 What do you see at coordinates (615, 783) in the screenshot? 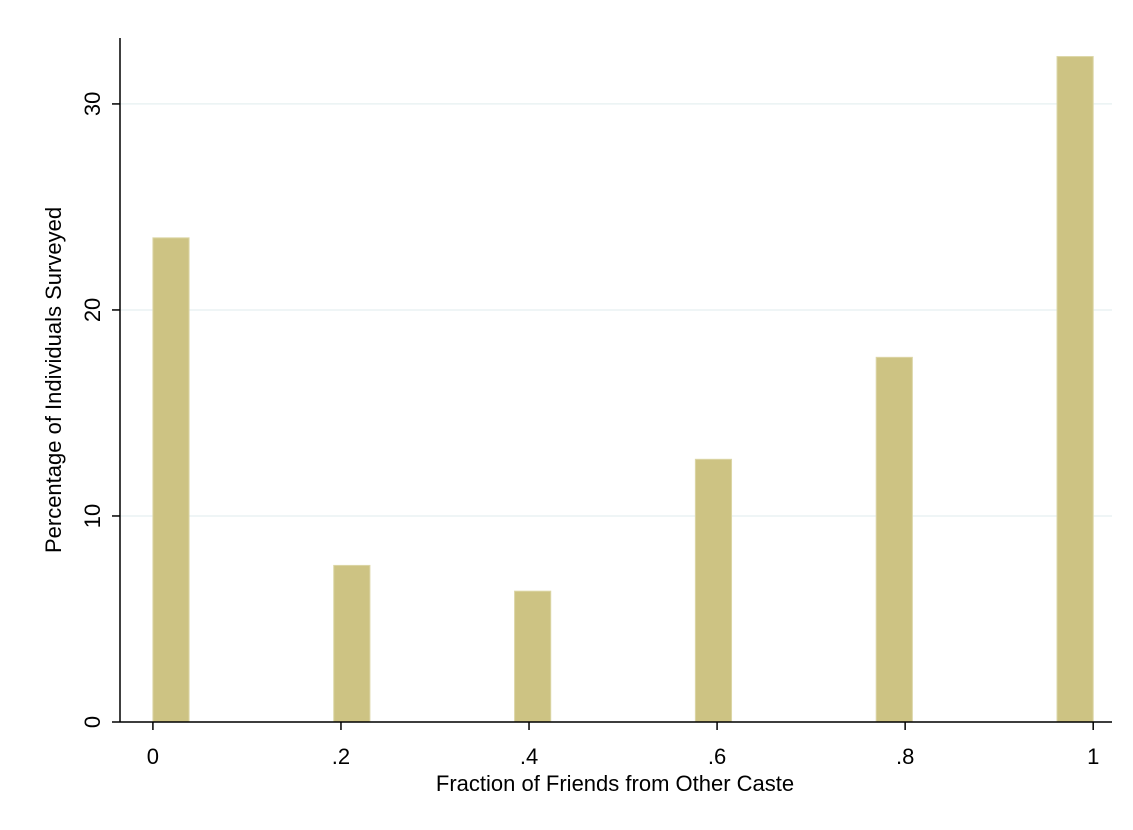
I see `x-axis-label: Fraction of Friends from Other Caste` at bounding box center [615, 783].